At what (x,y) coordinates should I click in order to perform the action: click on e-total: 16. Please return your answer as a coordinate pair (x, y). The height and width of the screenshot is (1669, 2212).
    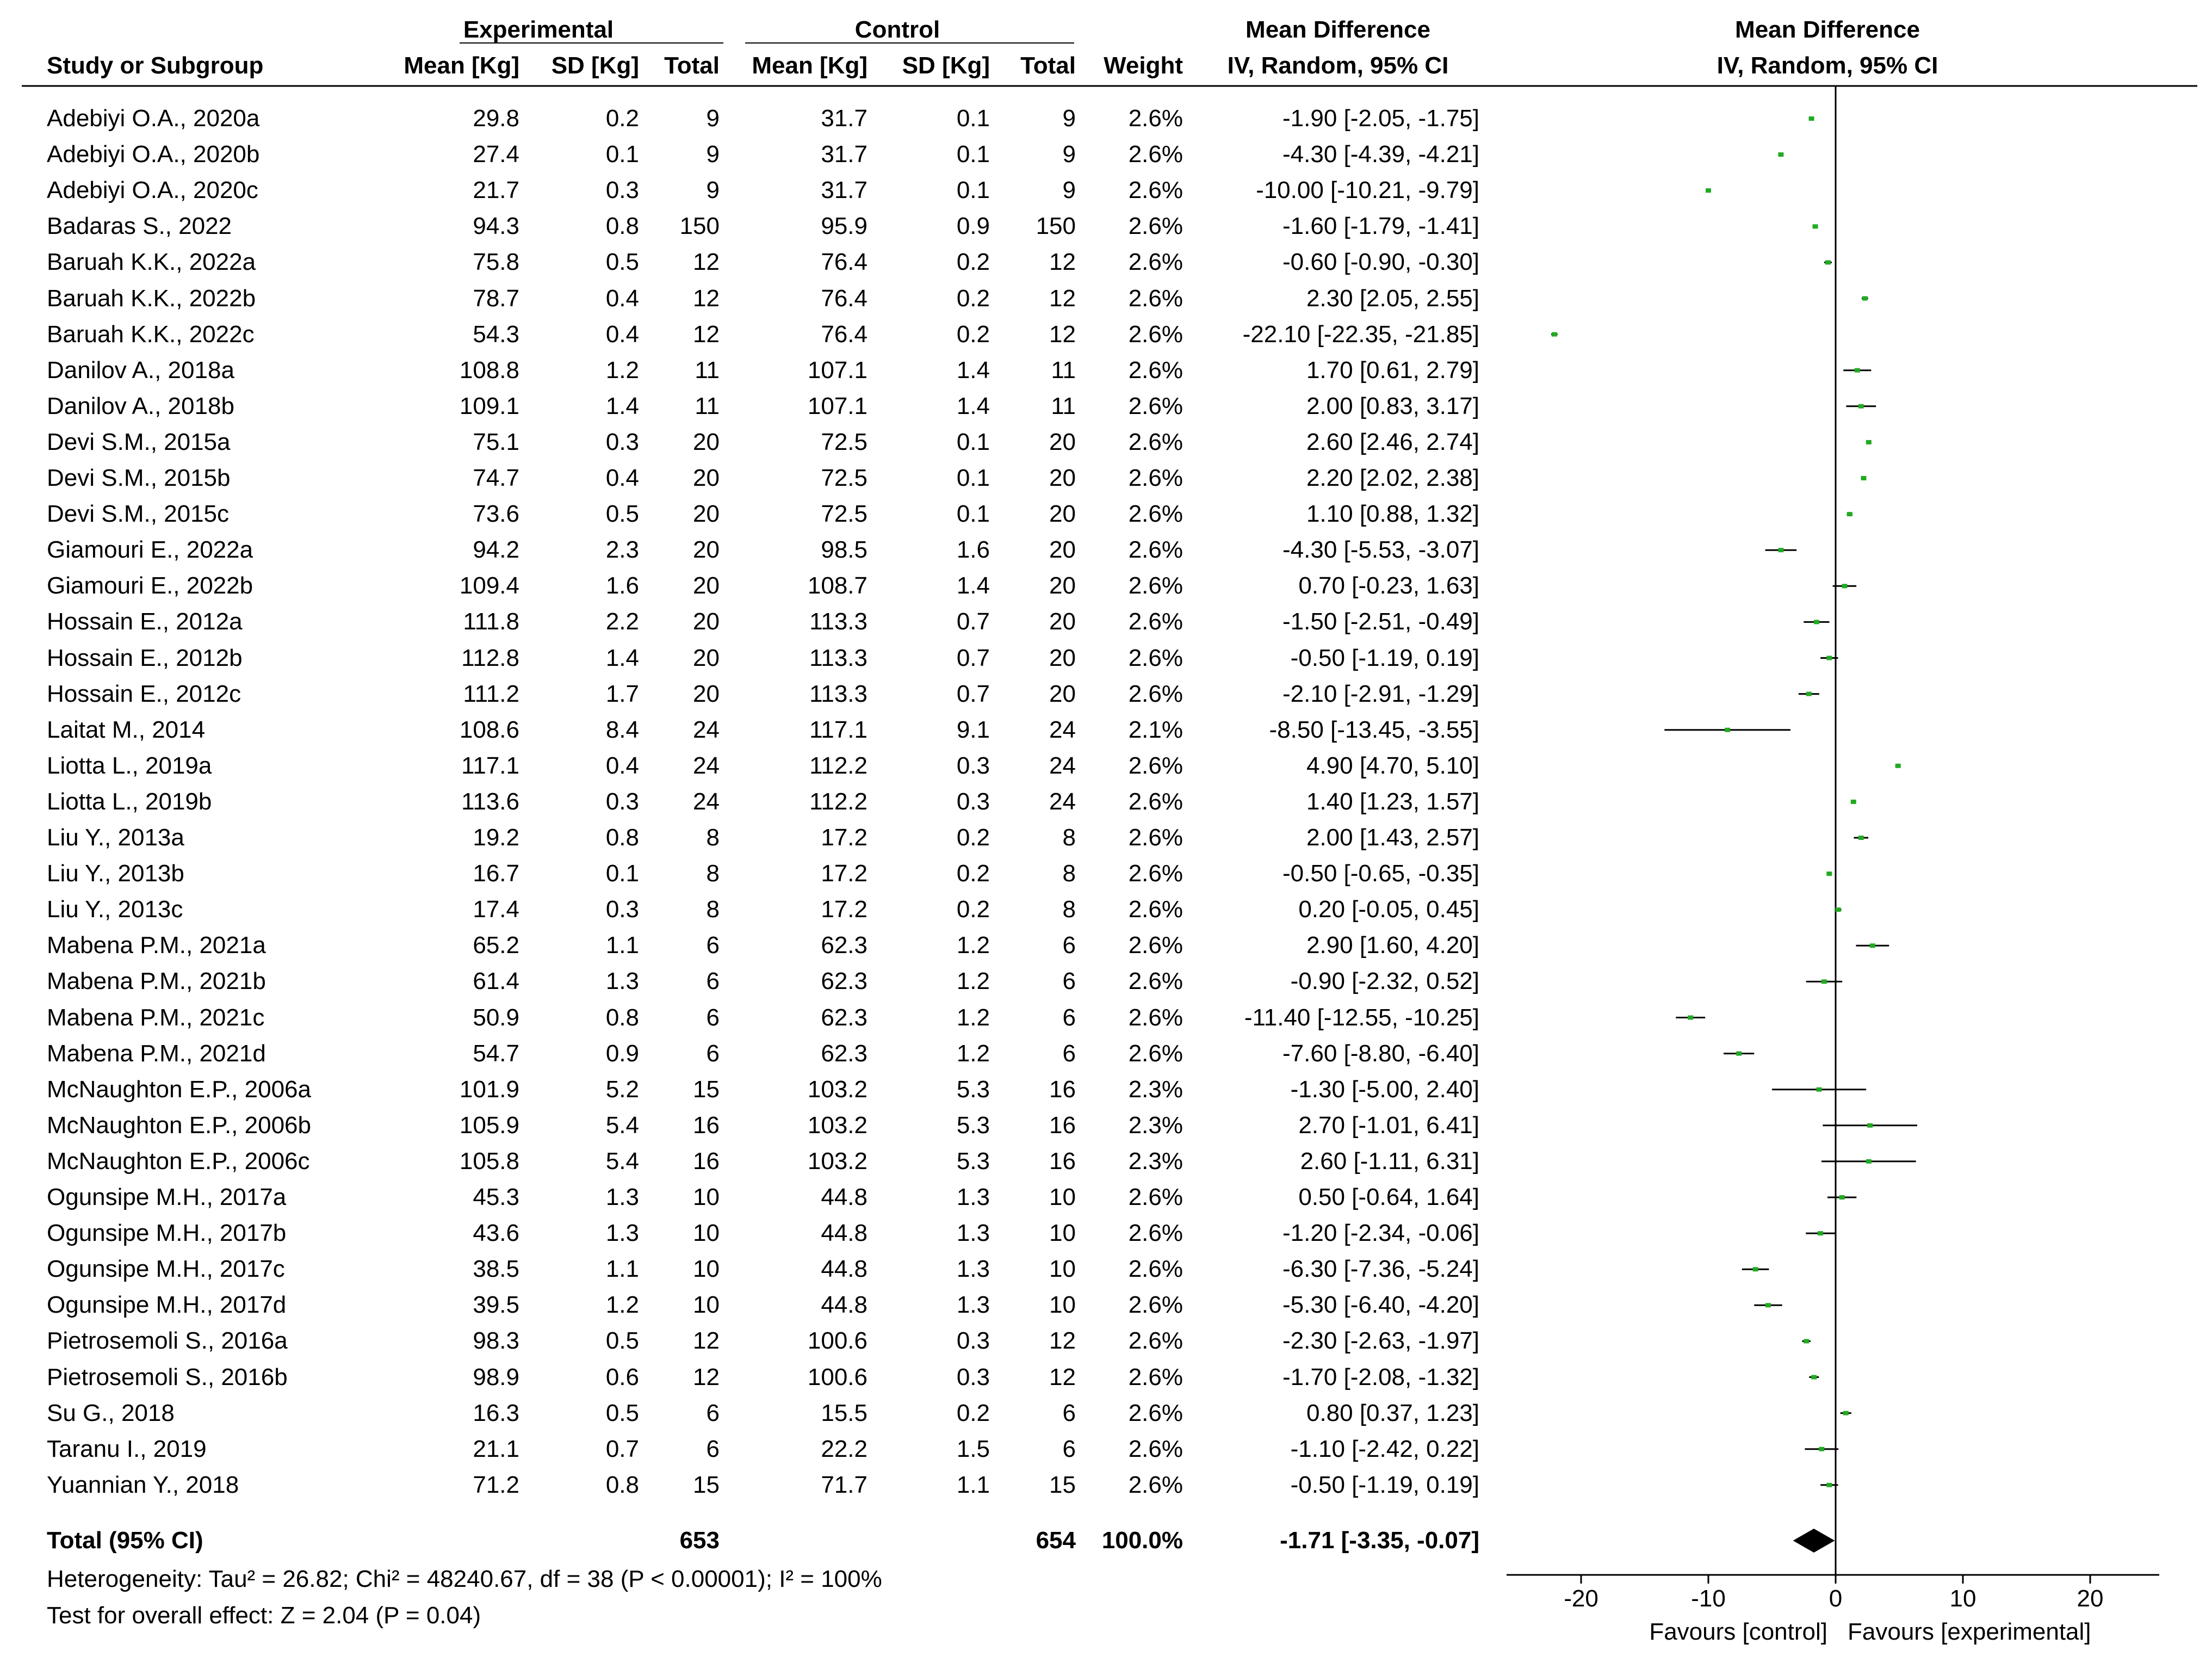
    Looking at the image, I should click on (707, 1161).